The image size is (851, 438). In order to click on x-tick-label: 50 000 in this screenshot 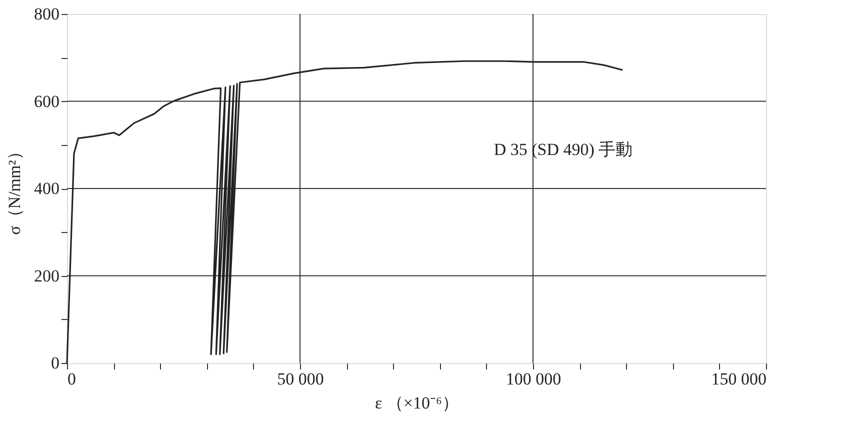, I will do `click(300, 379)`.